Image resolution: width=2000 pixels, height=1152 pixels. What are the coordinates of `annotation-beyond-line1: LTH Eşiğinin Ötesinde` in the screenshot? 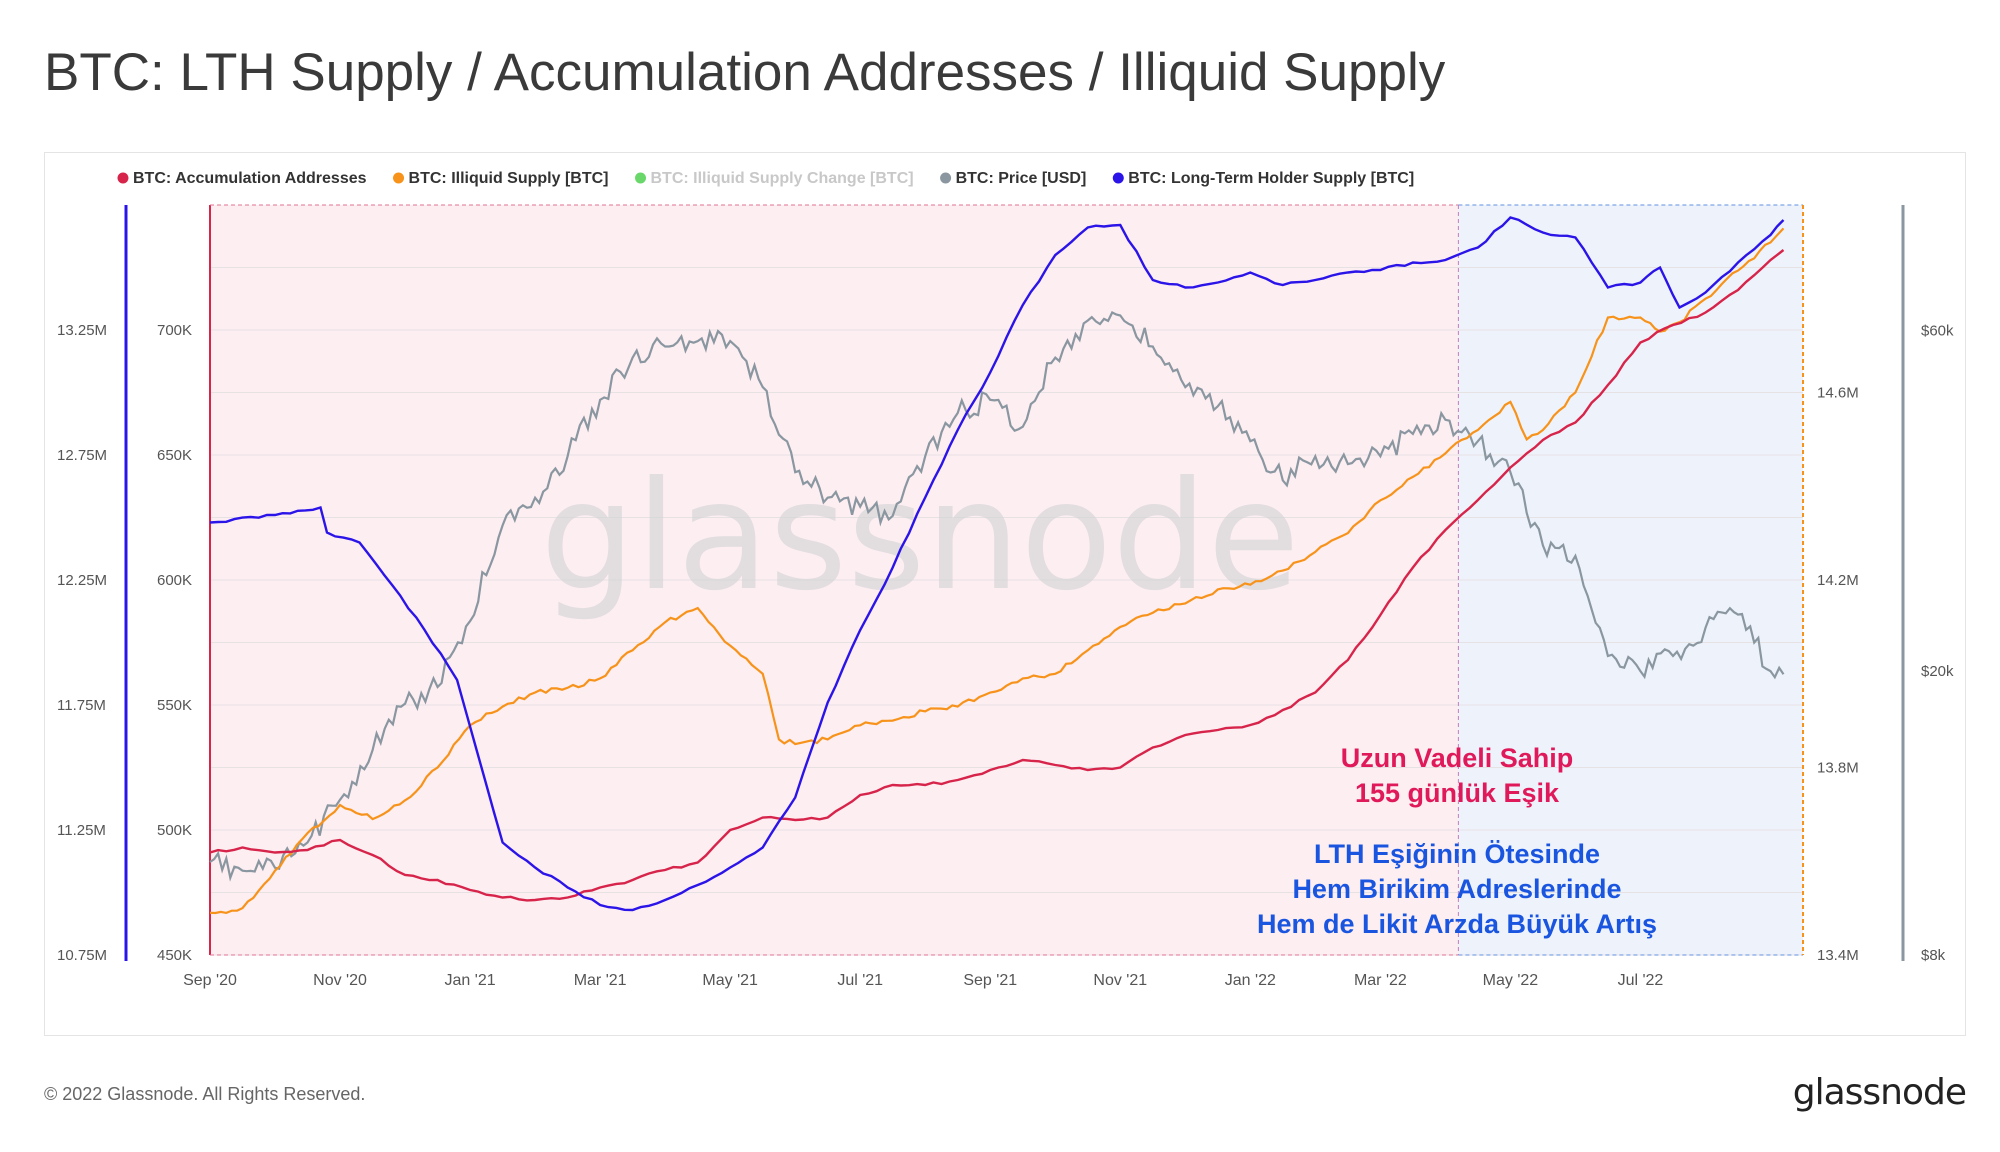 It's located at (1457, 854).